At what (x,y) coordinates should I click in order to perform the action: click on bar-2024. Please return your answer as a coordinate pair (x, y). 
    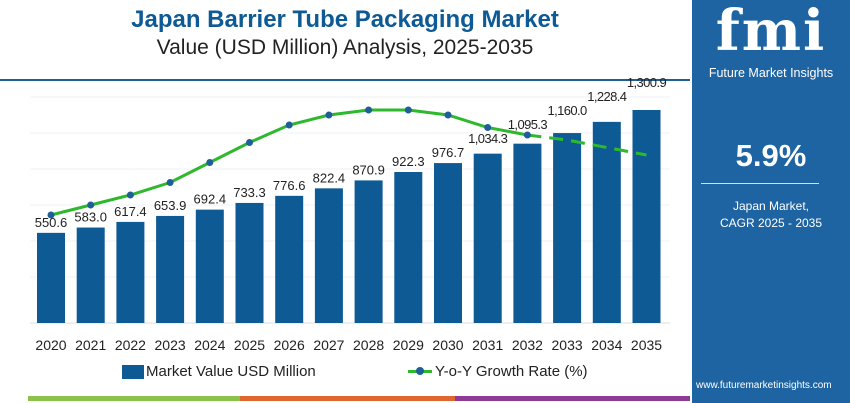
    Looking at the image, I should click on (209, 266).